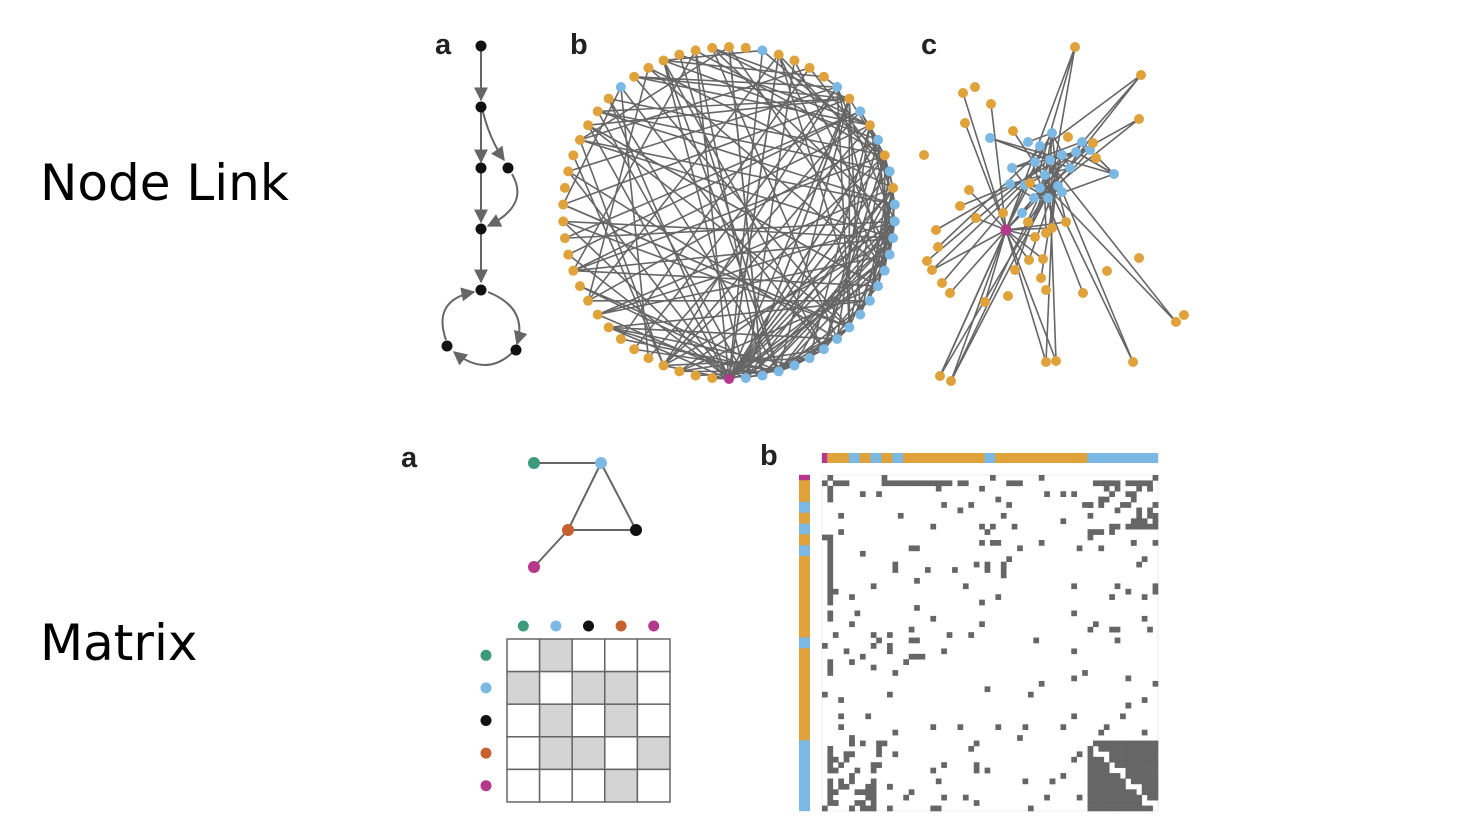 The height and width of the screenshot is (834, 1458). I want to click on rust-column-marker, so click(621, 626).